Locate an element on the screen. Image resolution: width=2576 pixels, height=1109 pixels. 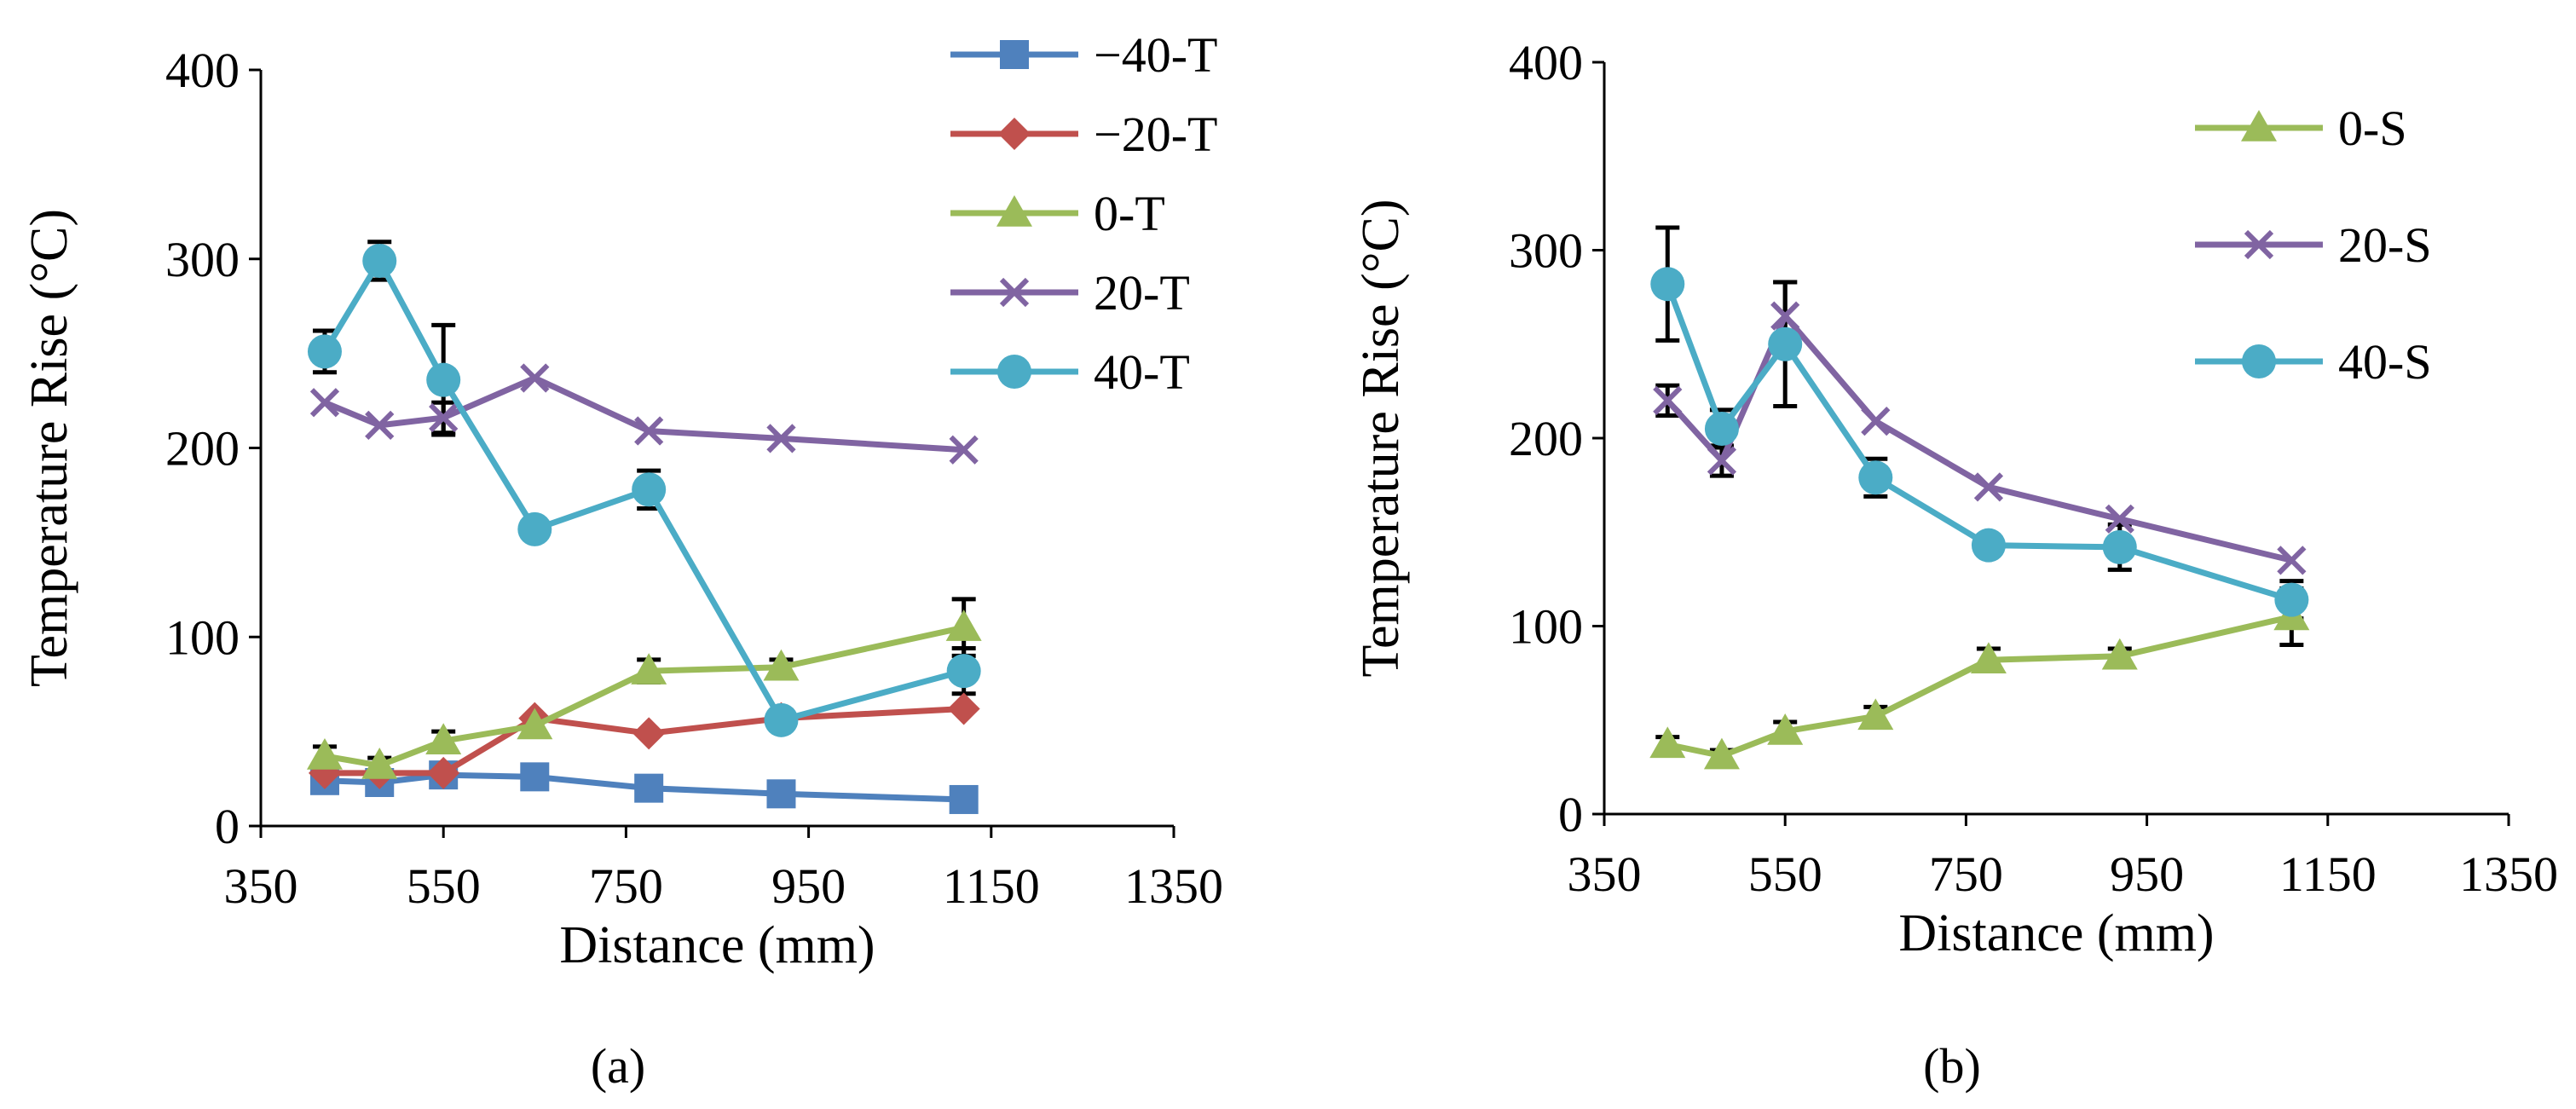
chart-b-xtick-label-3: 950 is located at coordinates (2147, 874).